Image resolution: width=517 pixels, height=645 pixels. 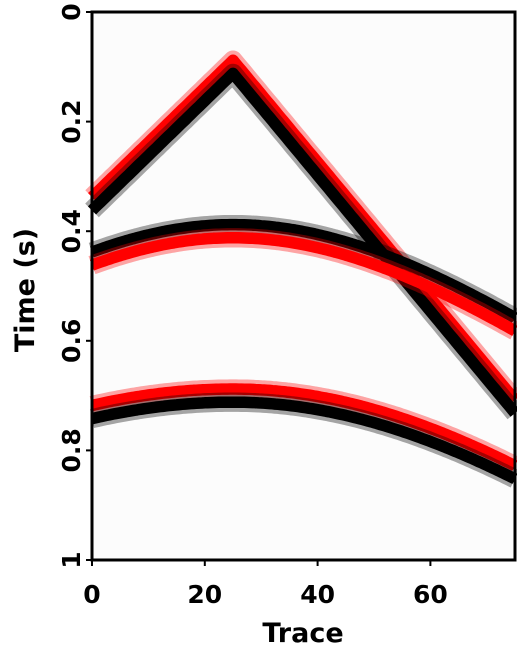 What do you see at coordinates (265, 584) in the screenshot?
I see `x-axis: 0 20 40 60` at bounding box center [265, 584].